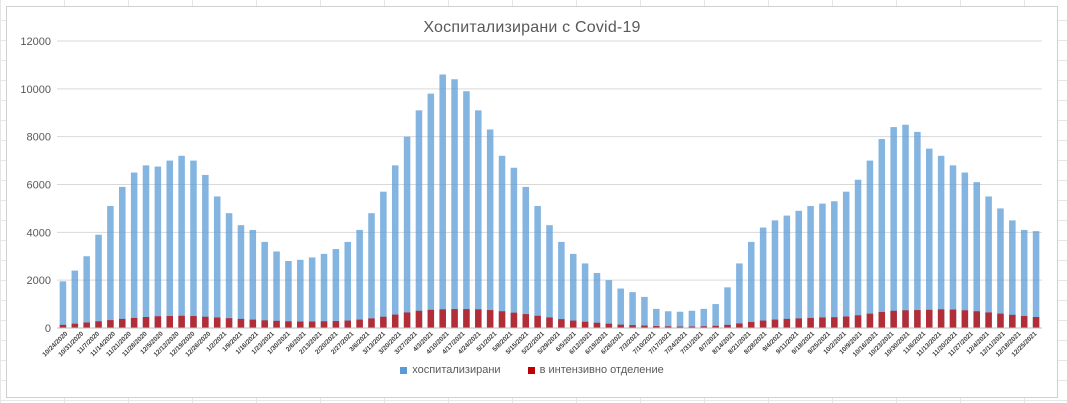 The image size is (1067, 403). Describe the element at coordinates (601, 370) in the screenshot. I see `legend-label-icu: в интензивно отделение` at that location.